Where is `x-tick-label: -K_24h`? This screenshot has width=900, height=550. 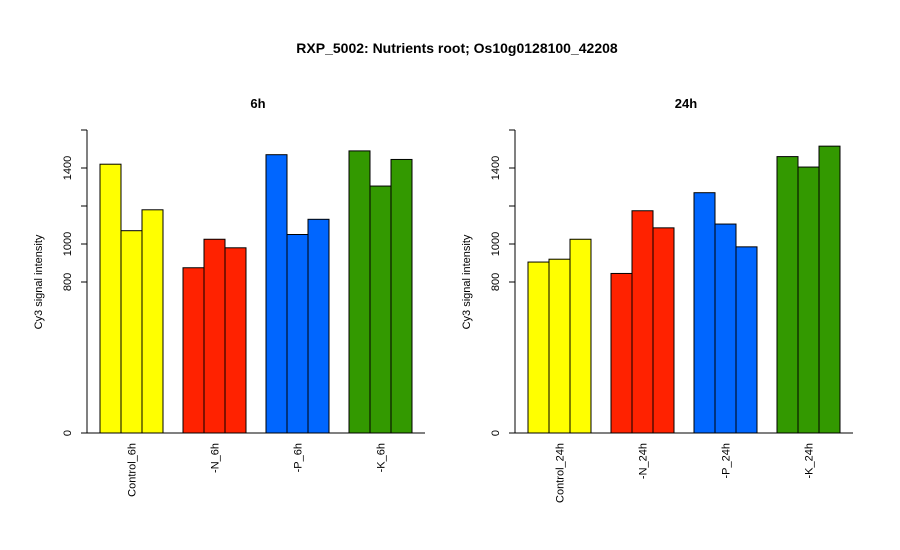
x-tick-label: -K_24h is located at coordinates (810, 460).